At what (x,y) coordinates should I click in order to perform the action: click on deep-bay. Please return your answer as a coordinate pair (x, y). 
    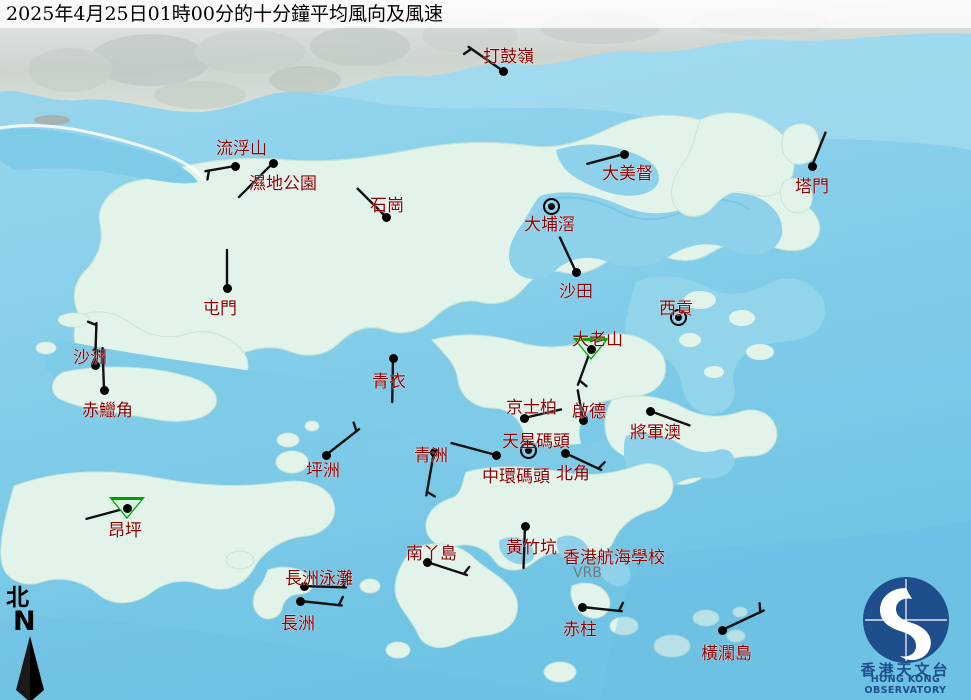
    Looking at the image, I should click on (99, 156).